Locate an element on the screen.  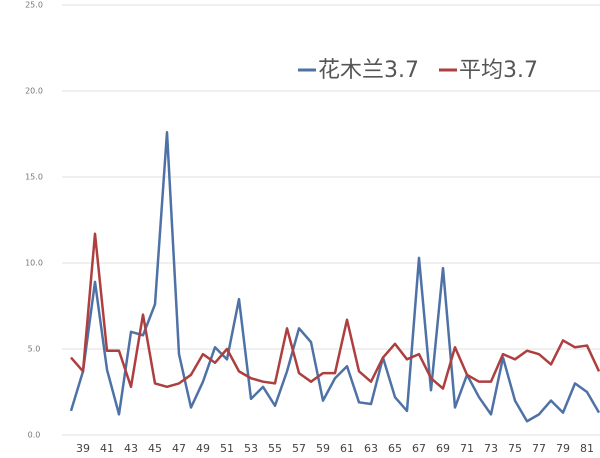
x-tick-label: 69 is located at coordinates (443, 448).